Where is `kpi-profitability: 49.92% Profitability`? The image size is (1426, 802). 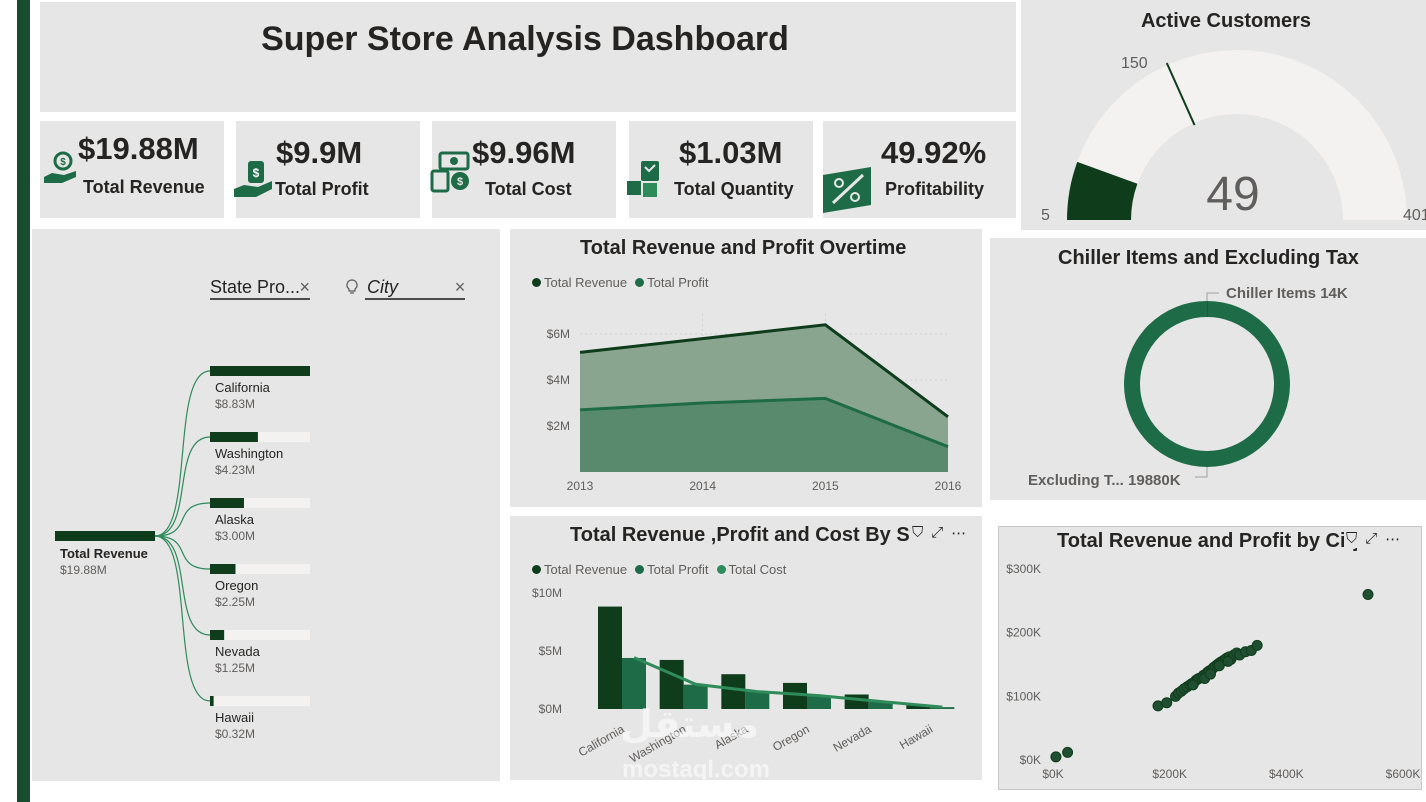
kpi-profitability: 49.92% Profitability is located at coordinates (919, 169).